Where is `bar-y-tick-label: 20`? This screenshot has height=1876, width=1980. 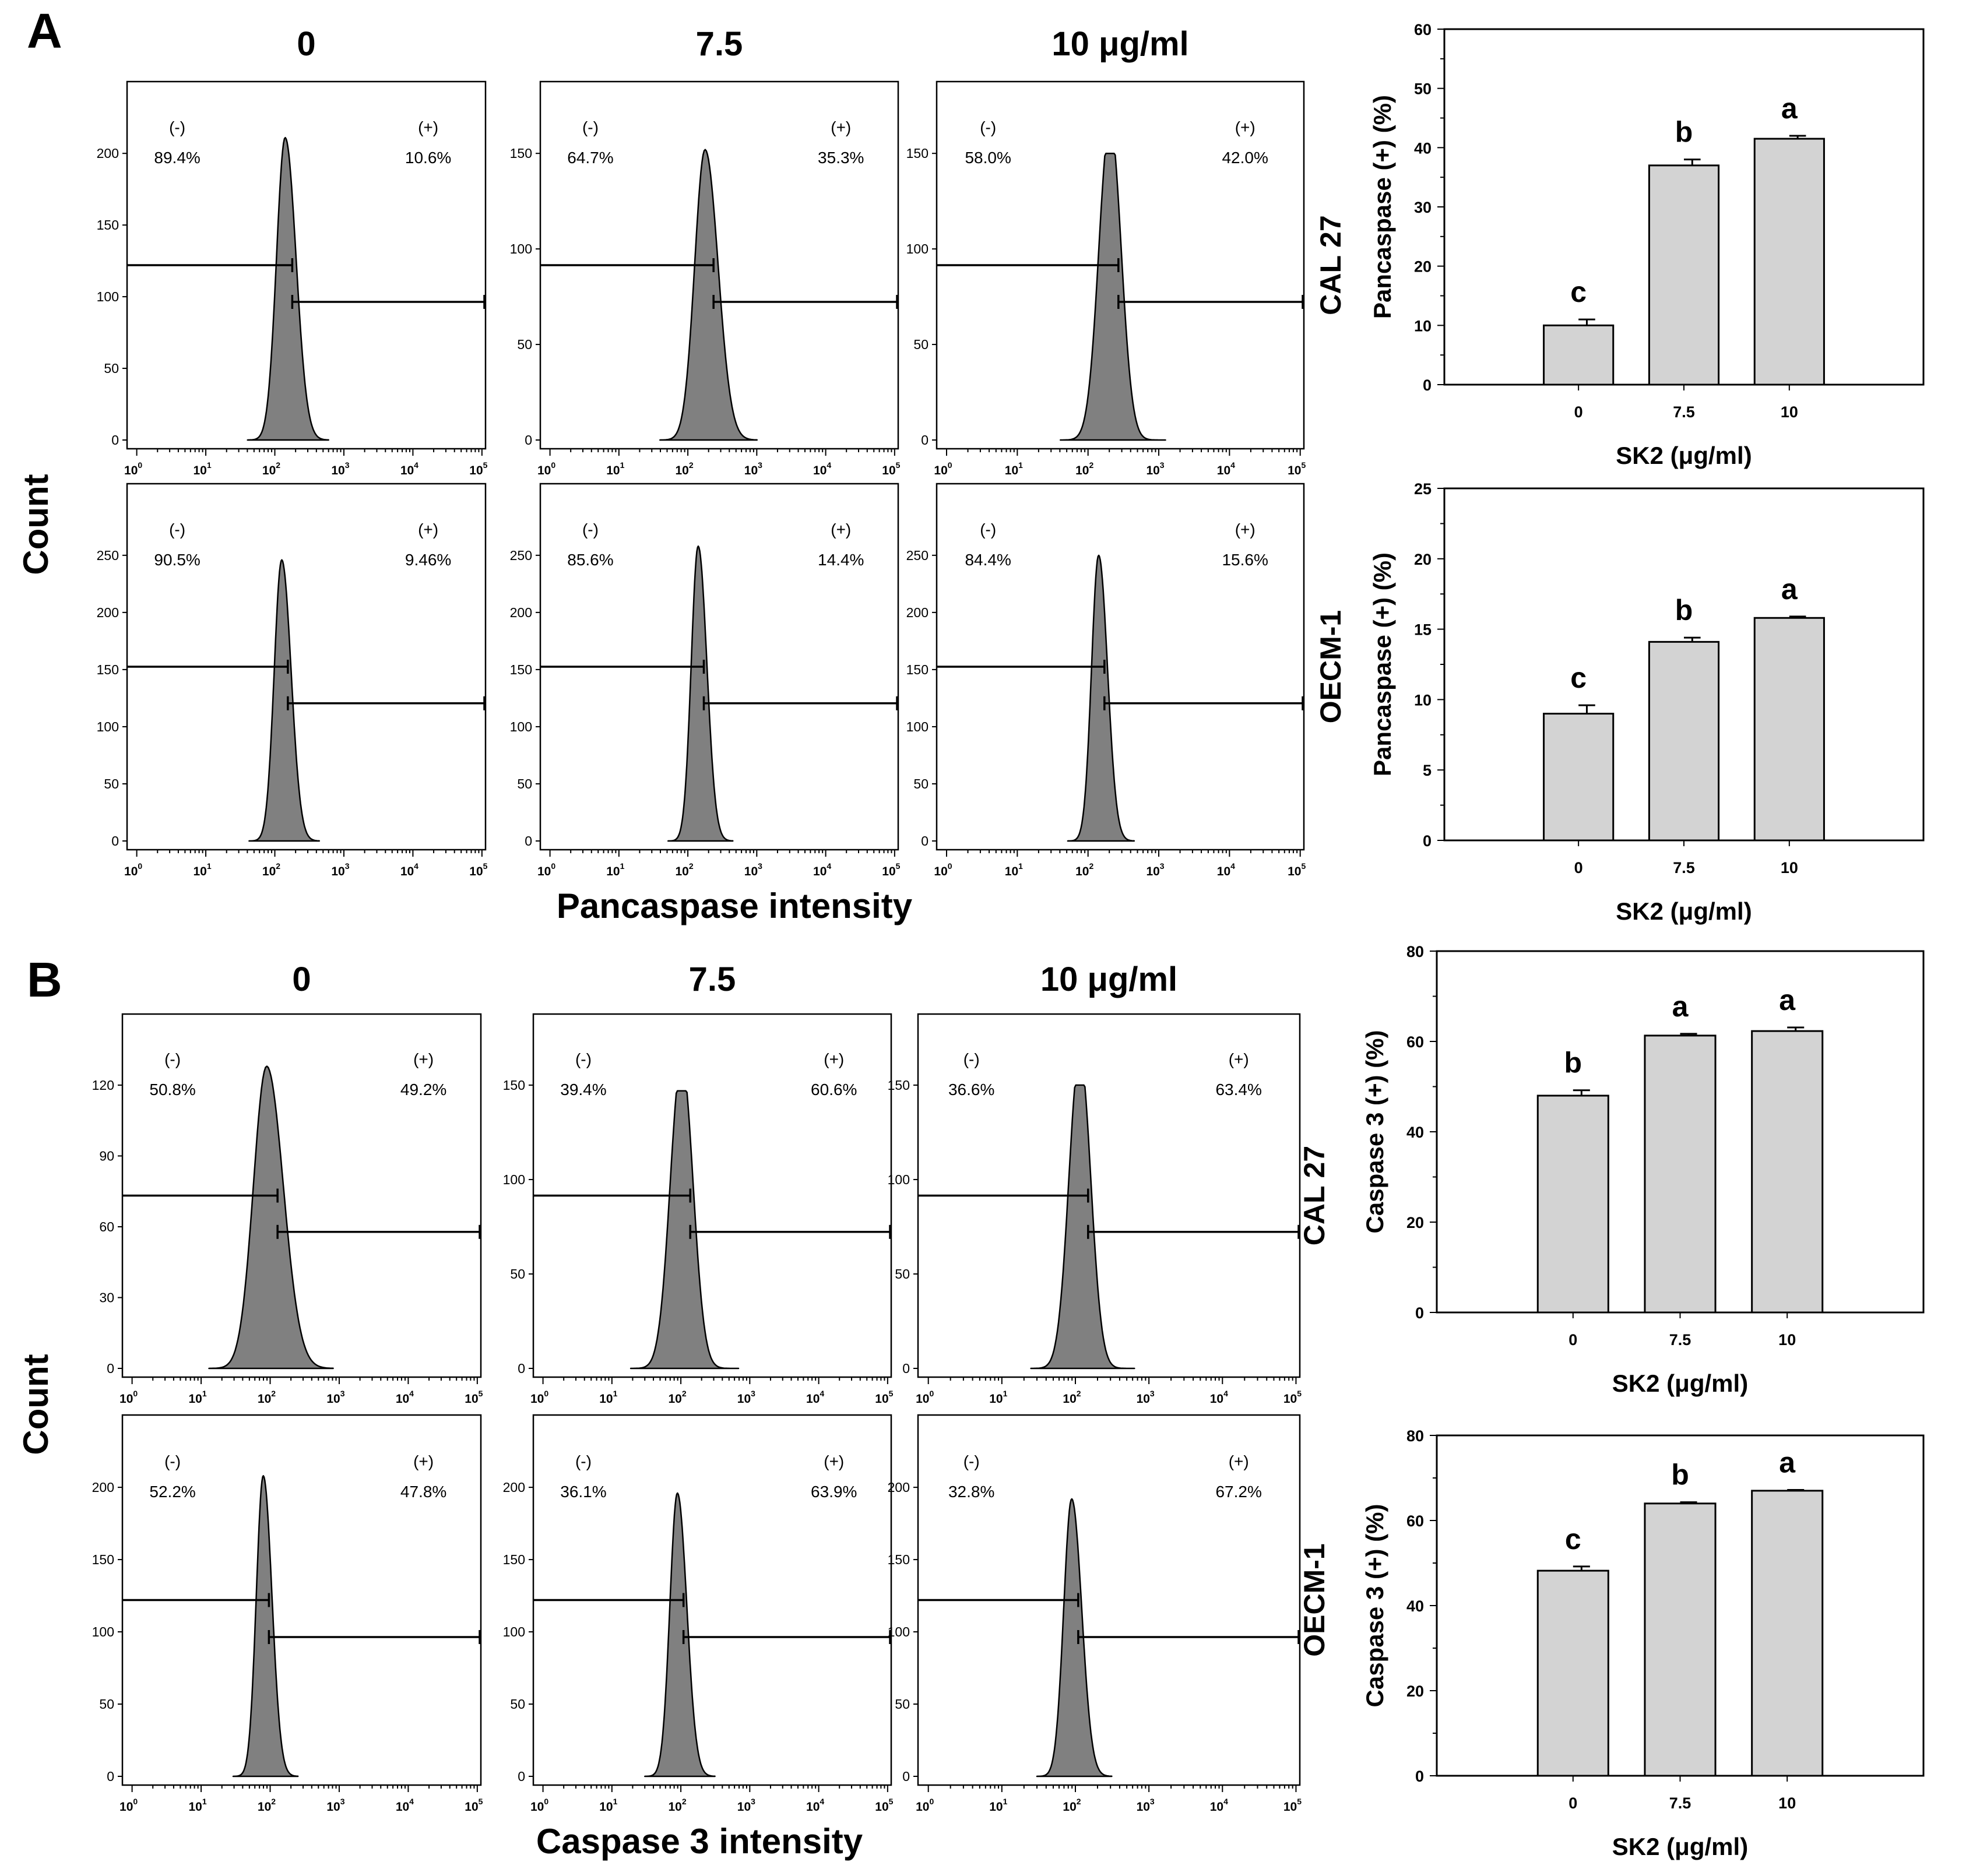
bar-y-tick-label: 20 is located at coordinates (1415, 1222).